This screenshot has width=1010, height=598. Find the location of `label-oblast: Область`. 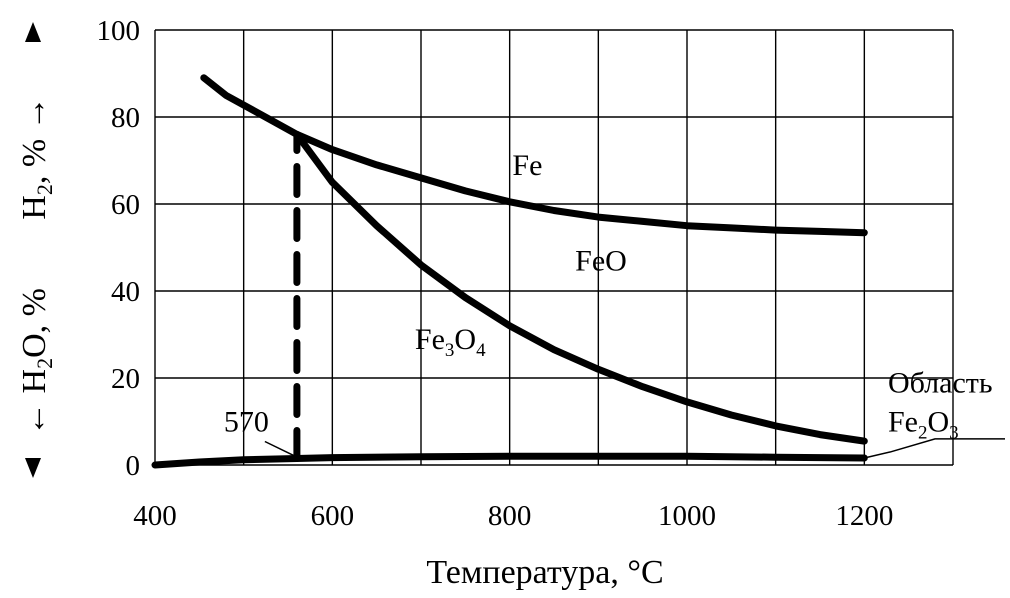

label-oblast: Область is located at coordinates (940, 382).